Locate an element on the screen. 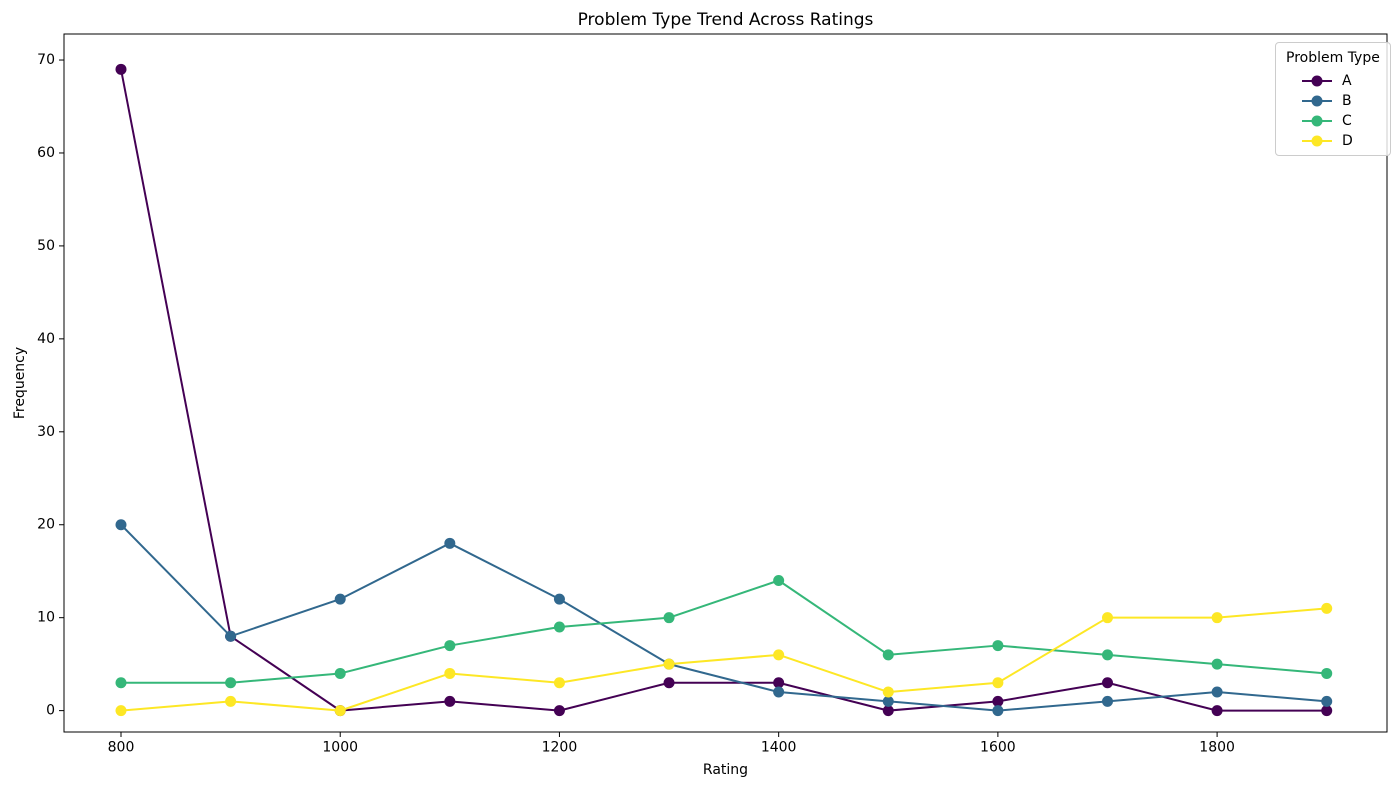  x-tick-label-1400: 1400 is located at coordinates (779, 748).